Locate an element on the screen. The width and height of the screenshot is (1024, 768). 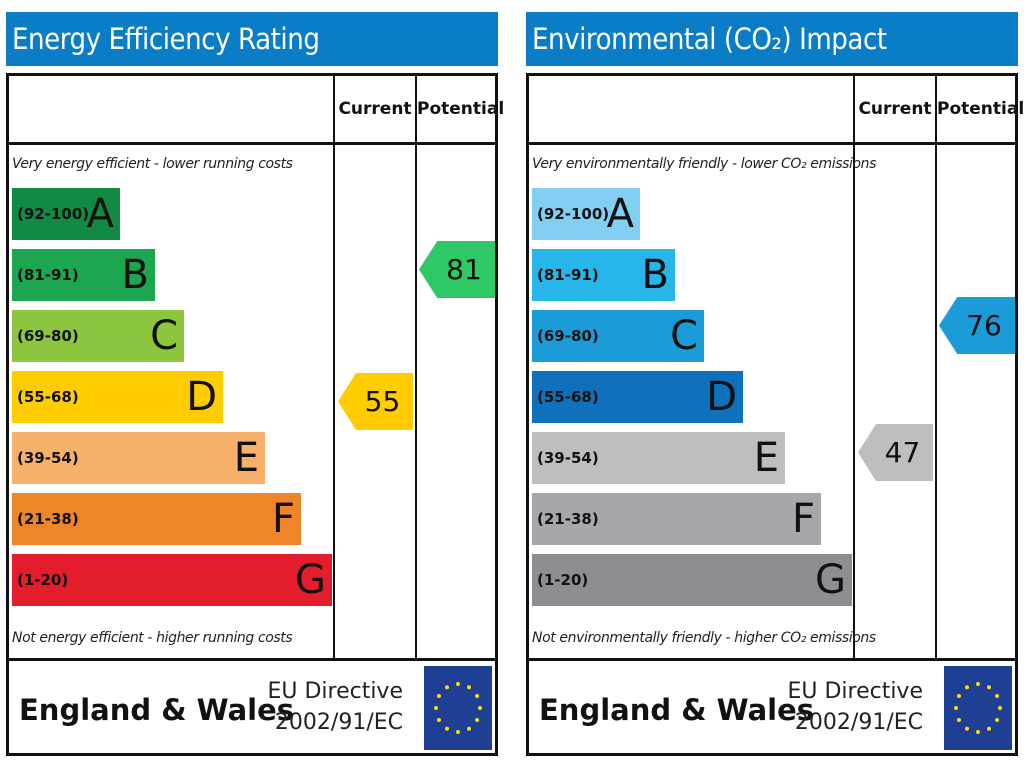
panel-title: Energy Efficiency Rating is located at coordinates (252, 39).